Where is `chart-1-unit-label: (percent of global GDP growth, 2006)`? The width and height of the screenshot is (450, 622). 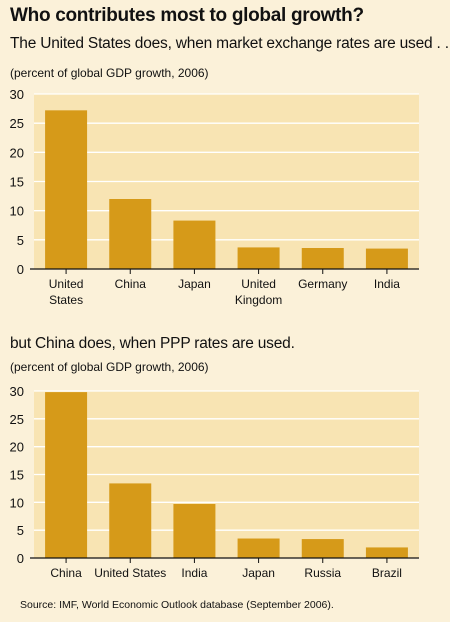 chart-1-unit-label: (percent of global GDP growth, 2006) is located at coordinates (109, 73).